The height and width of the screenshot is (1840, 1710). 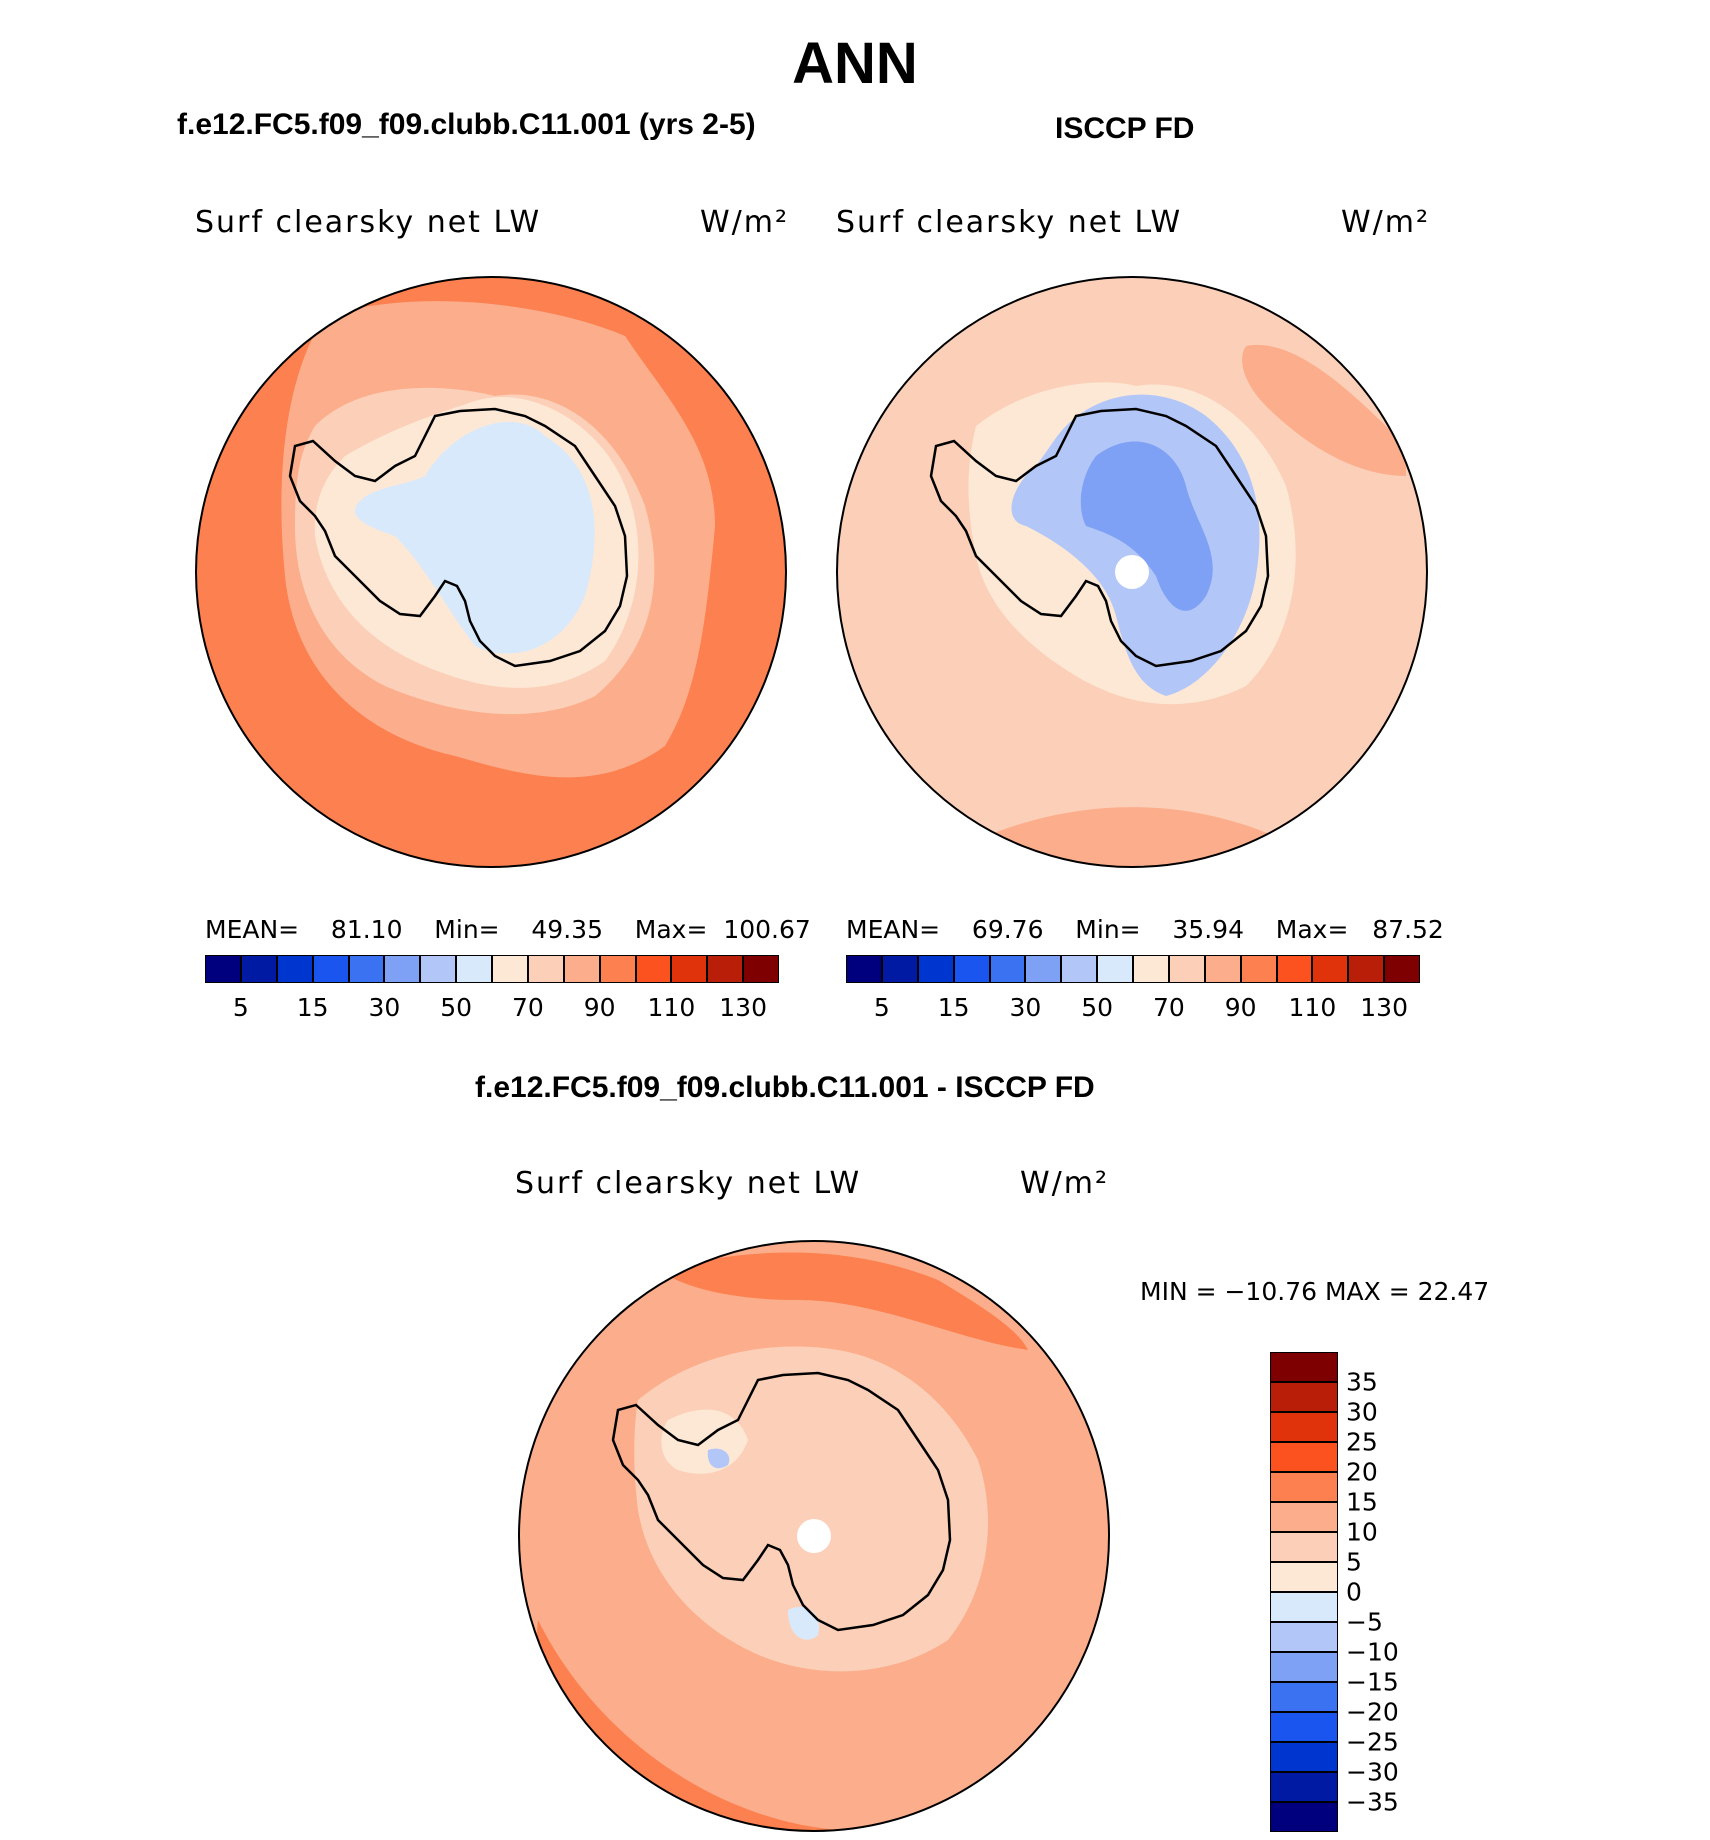 What do you see at coordinates (368, 222) in the screenshot?
I see `model-variable-label: Surf clearsky net LW` at bounding box center [368, 222].